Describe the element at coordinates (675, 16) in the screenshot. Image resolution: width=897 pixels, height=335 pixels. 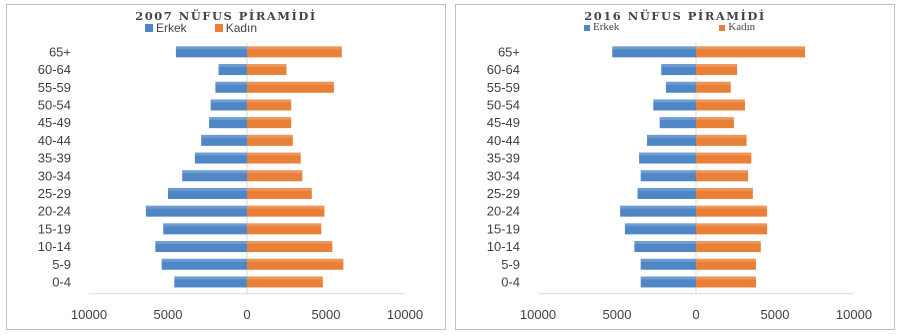
I see `chart-title: 2016 NÜFUS PİRAMİDİ` at that location.